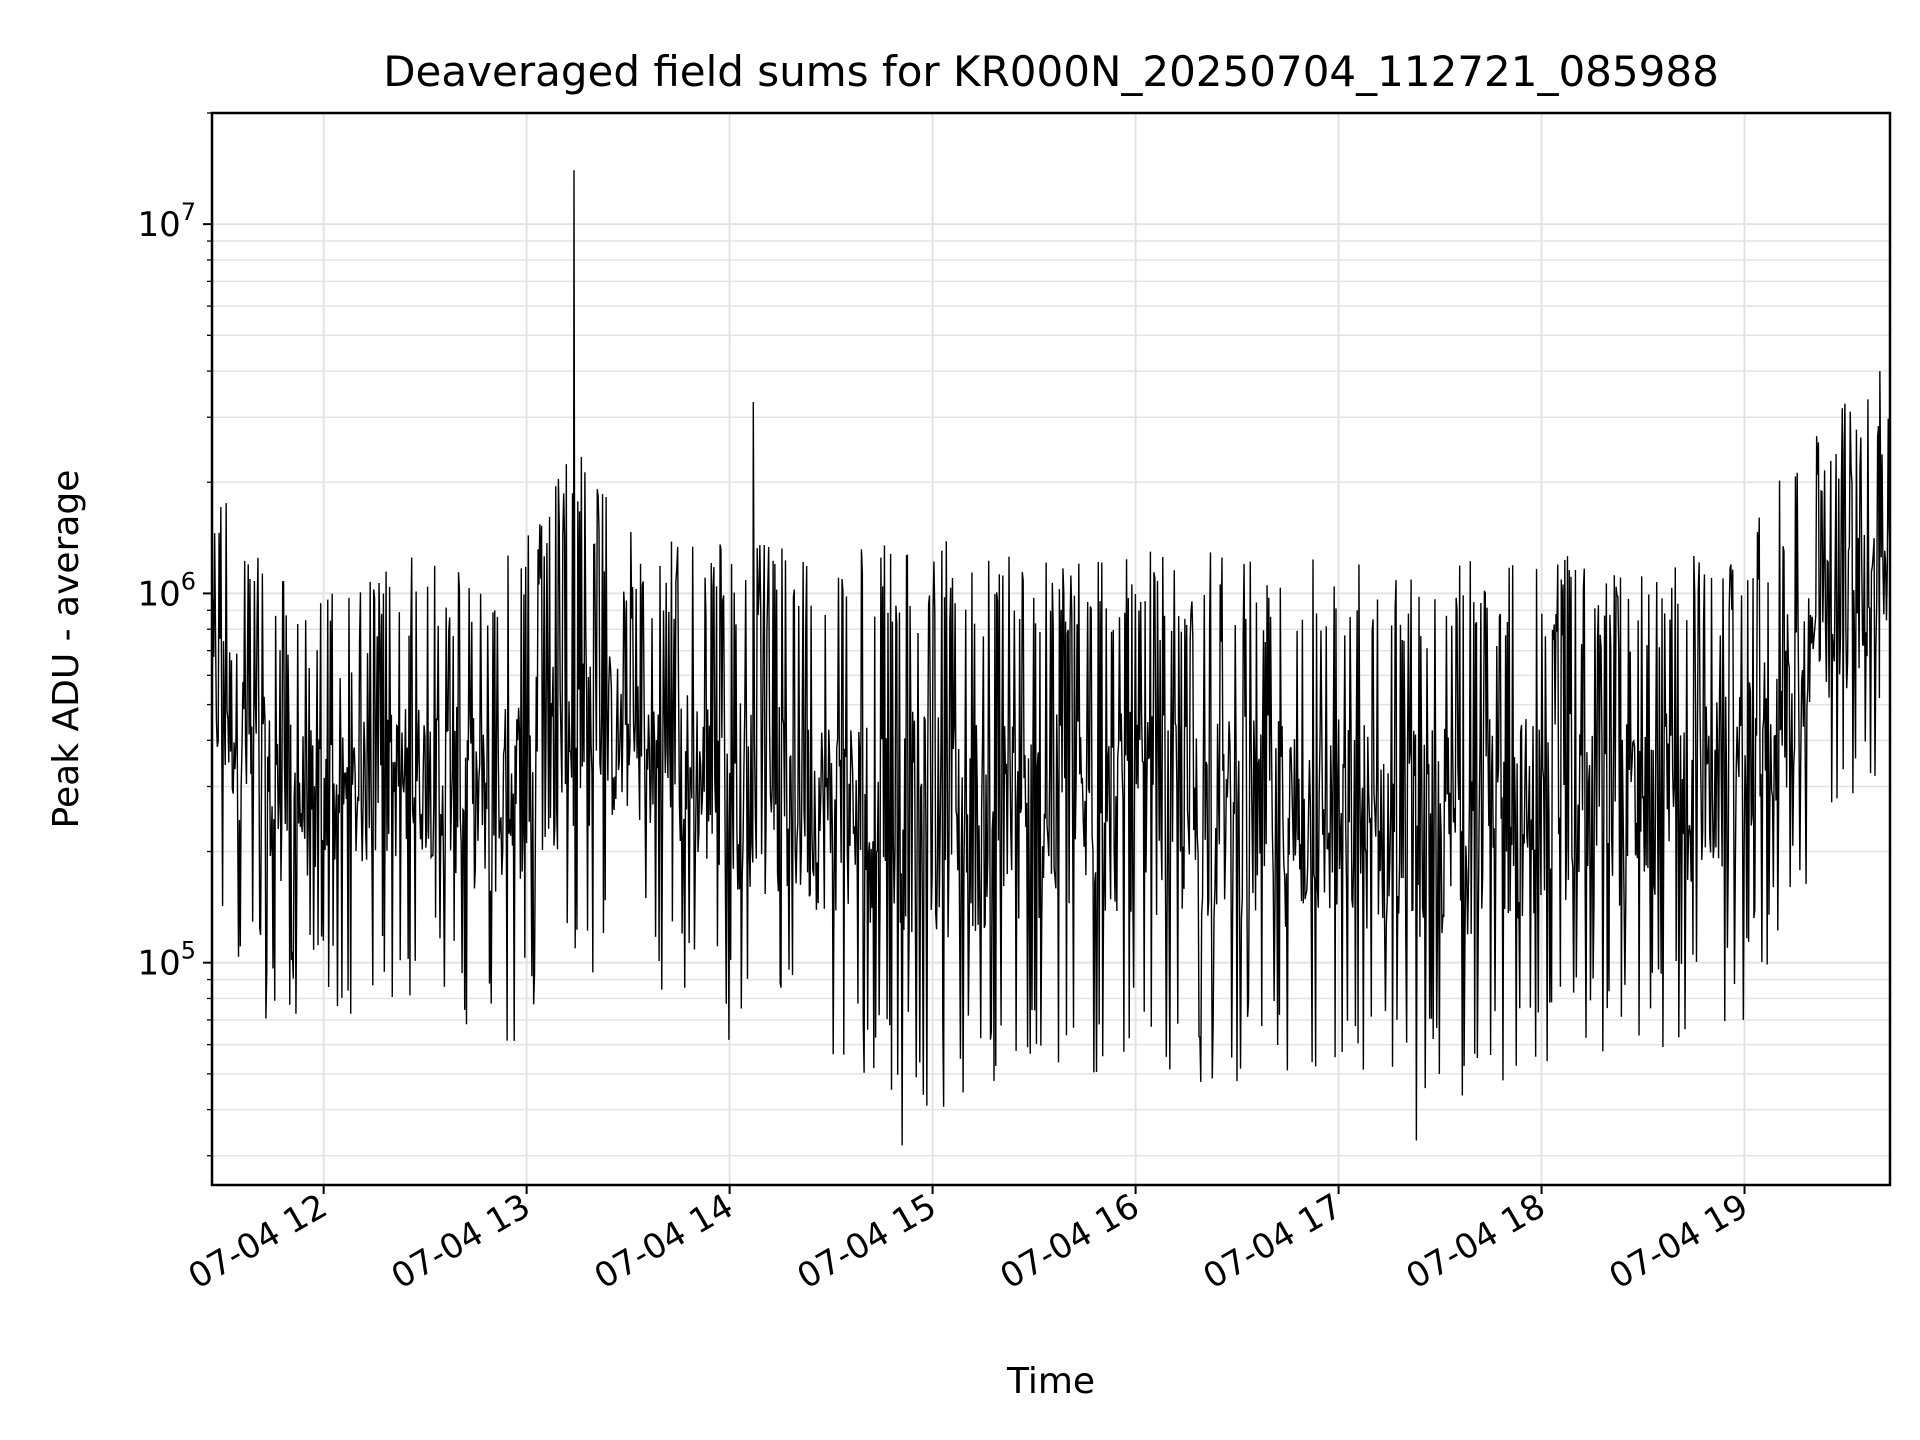 This screenshot has height=1440, width=1920. I want to click on y-tick-label: 10⁶, so click(166, 590).